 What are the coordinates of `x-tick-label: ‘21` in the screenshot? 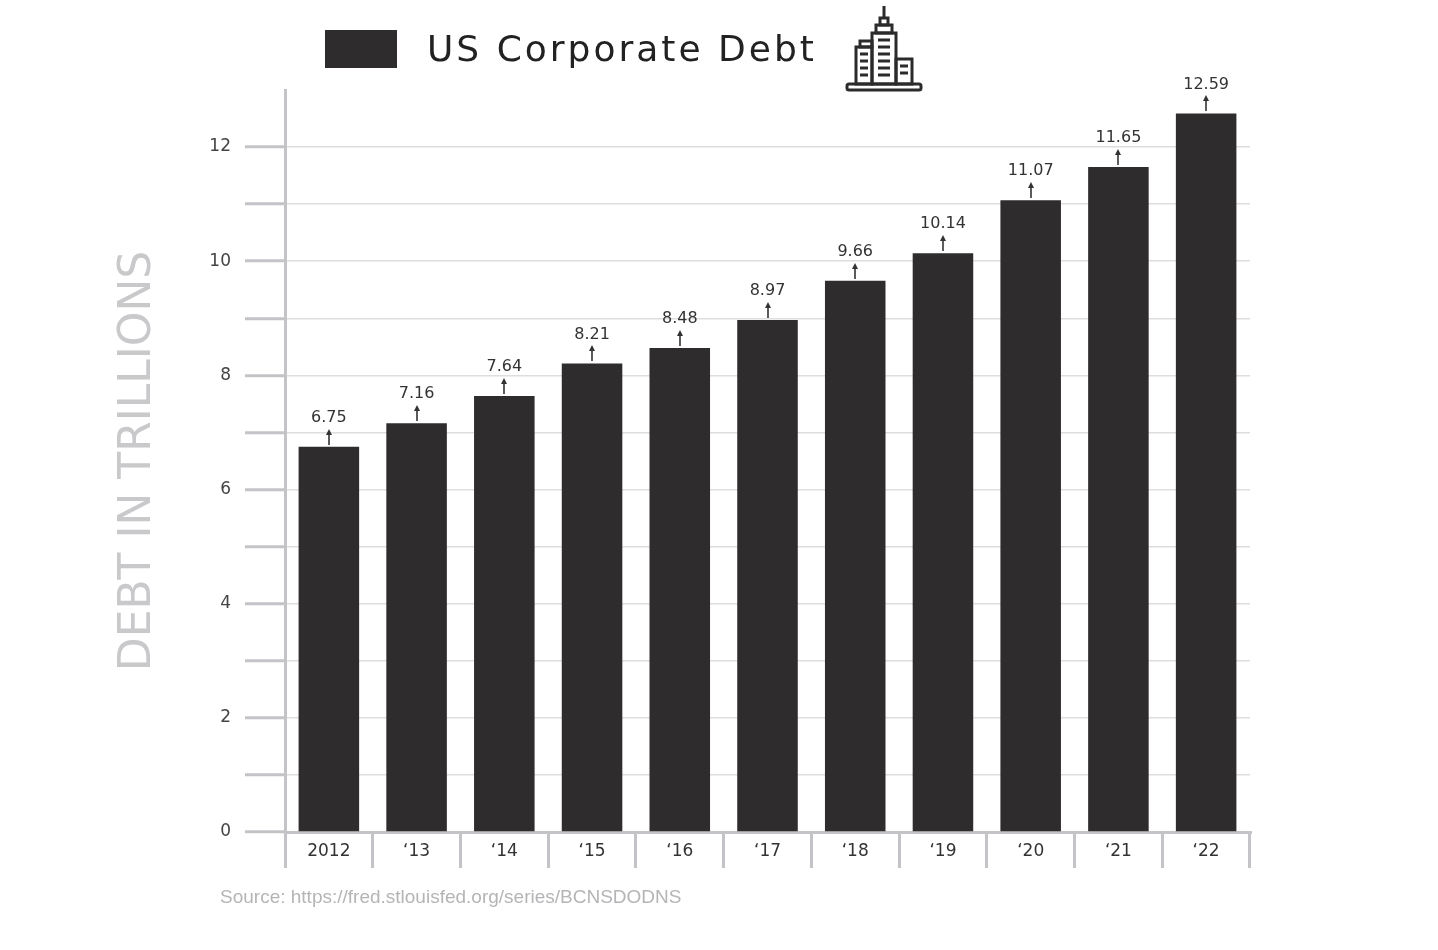 It's located at (1118, 849).